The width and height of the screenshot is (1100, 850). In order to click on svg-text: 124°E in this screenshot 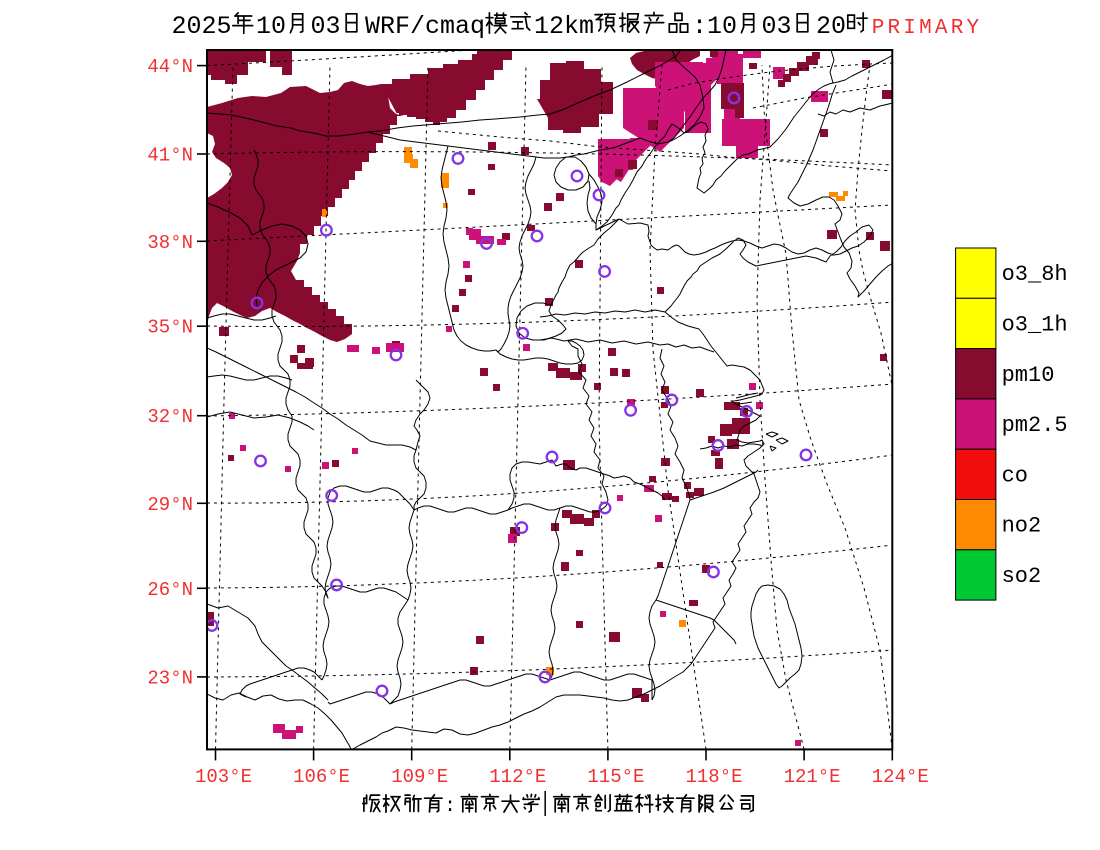, I will do `click(900, 777)`.